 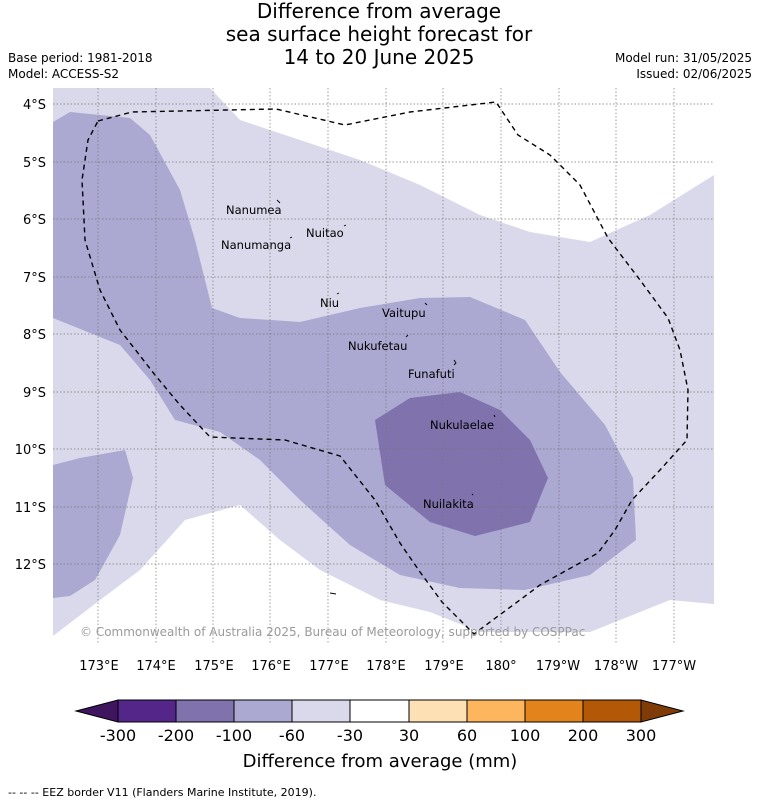 What do you see at coordinates (118, 735) in the screenshot?
I see `colorbar-tick: -300` at bounding box center [118, 735].